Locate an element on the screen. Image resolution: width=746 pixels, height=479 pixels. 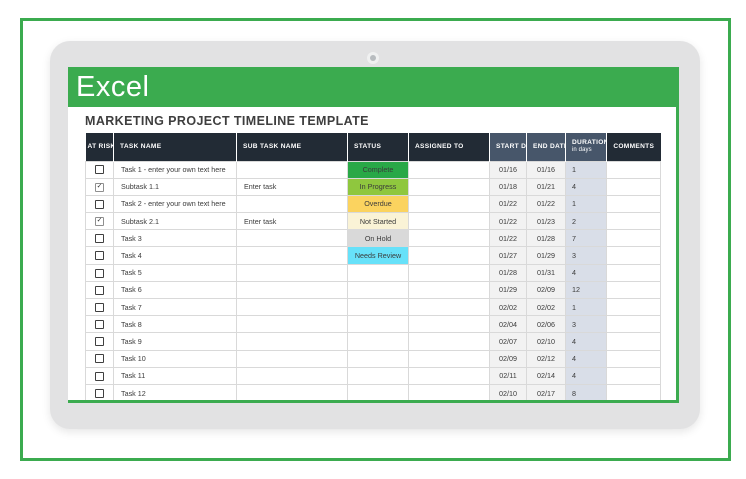
end-date-cell: 02/09 is located at coordinates (546, 290).